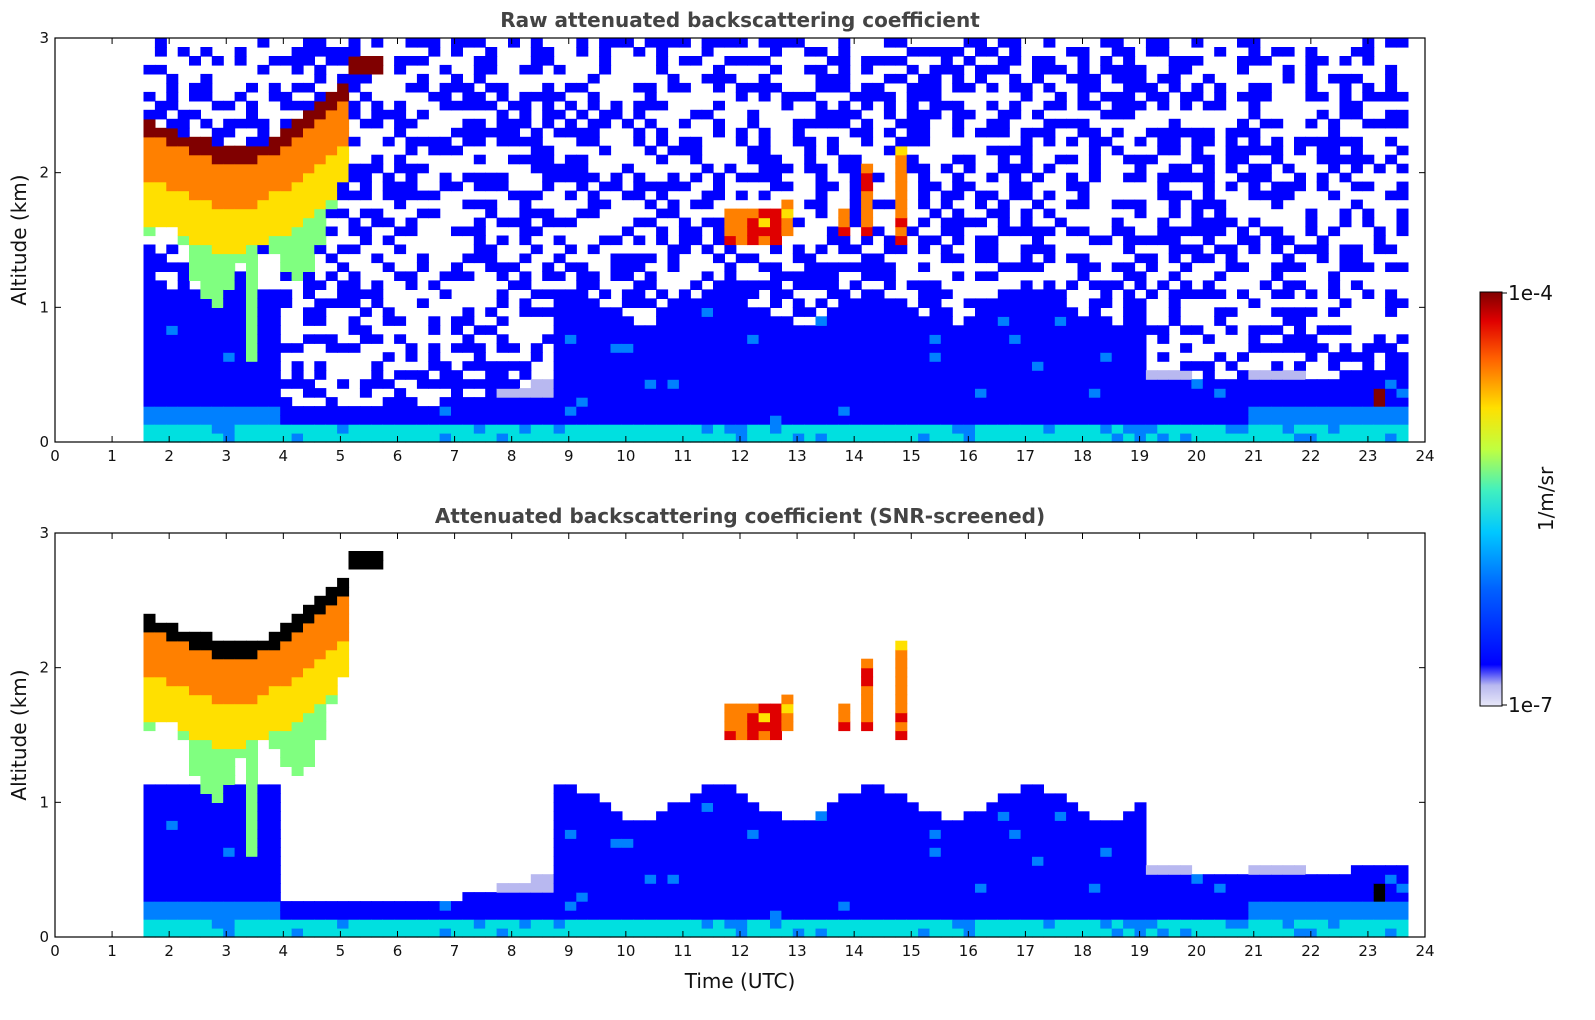  Describe the element at coordinates (1491, 499) in the screenshot. I see `colorbar-gradient` at that location.